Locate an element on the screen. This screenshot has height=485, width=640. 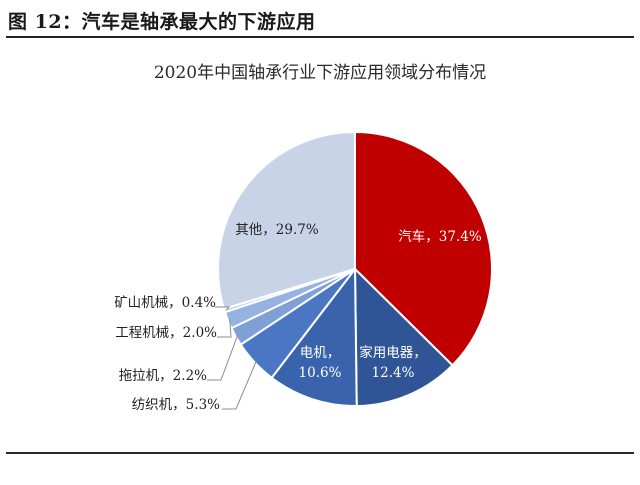
slice-label-7: 矿山机械，0.4% is located at coordinates (165, 303).